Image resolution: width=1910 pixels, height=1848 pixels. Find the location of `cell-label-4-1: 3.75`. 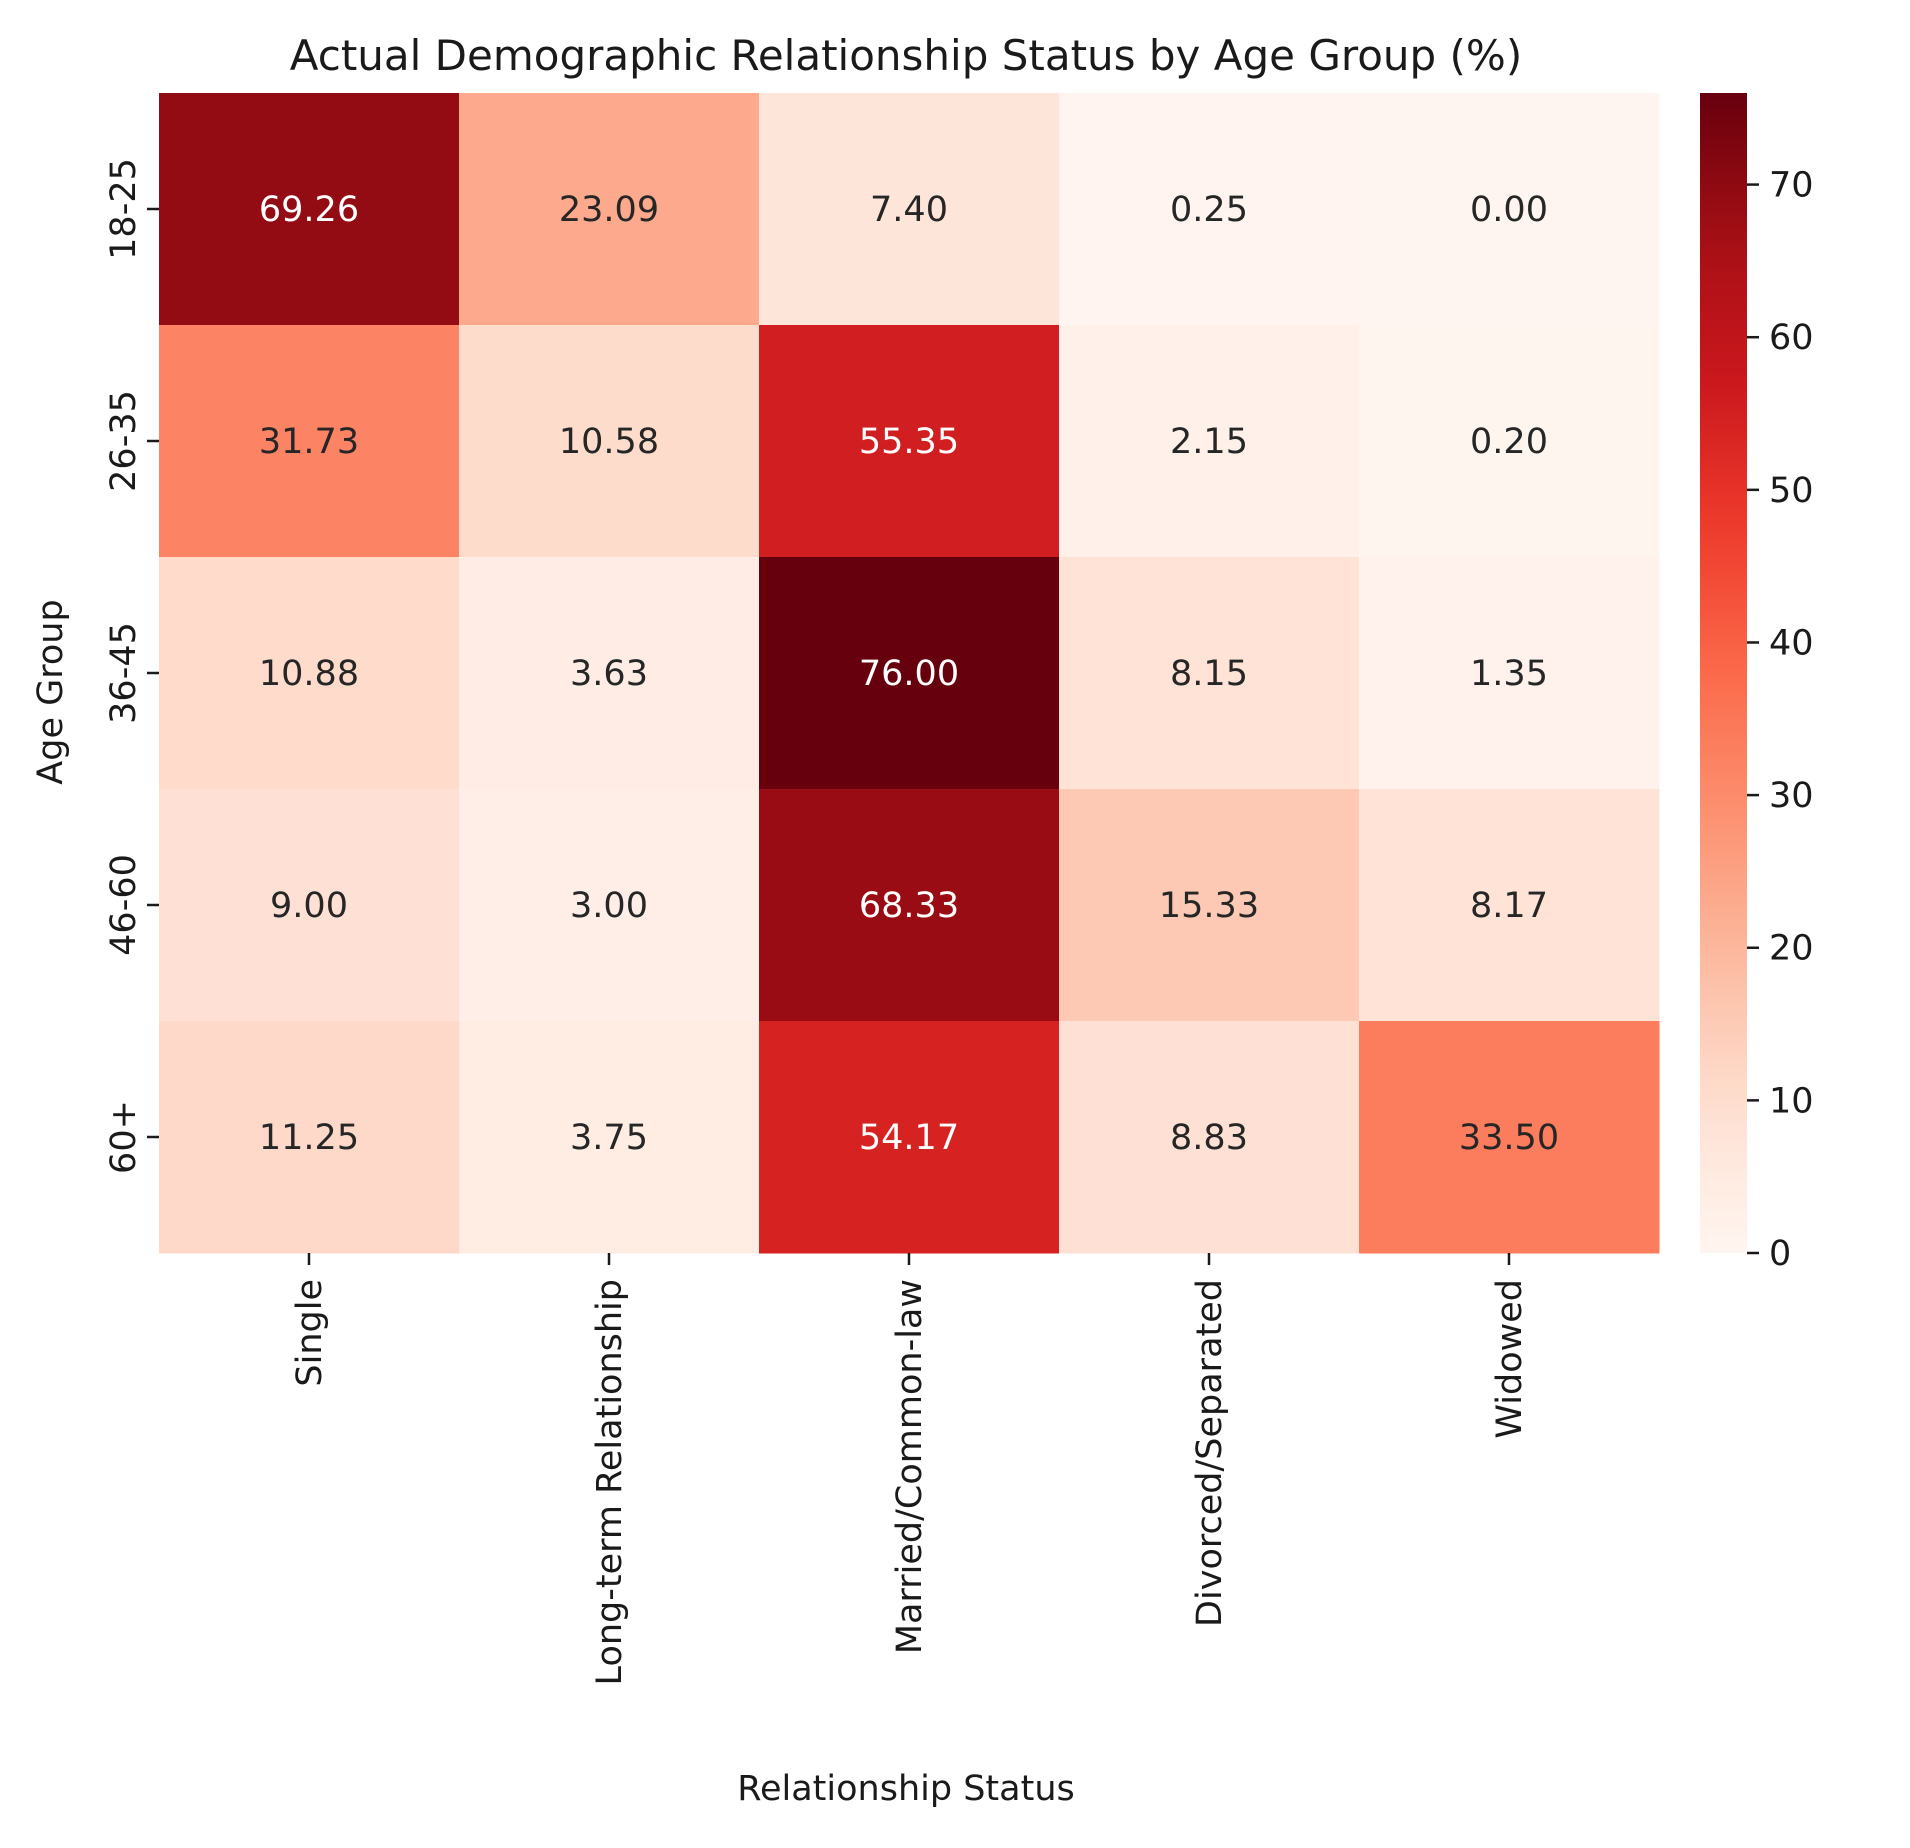

cell-label-4-1: 3.75 is located at coordinates (609, 1138).